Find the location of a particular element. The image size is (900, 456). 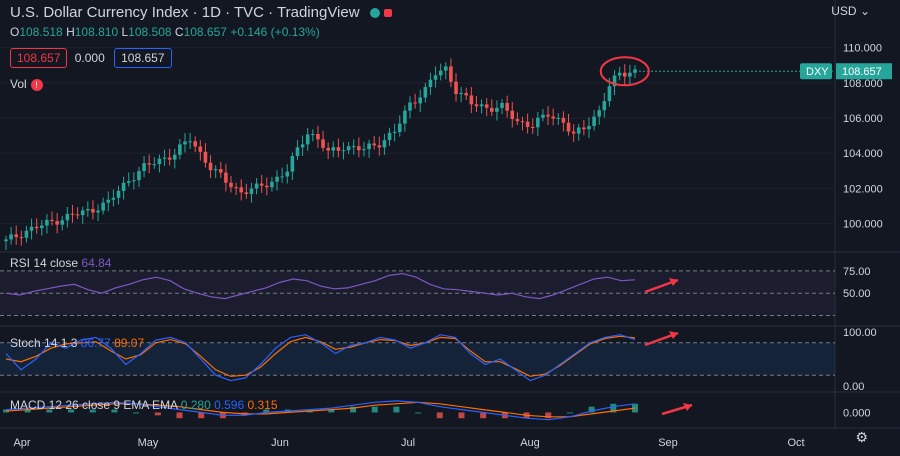

stop-icon is located at coordinates (387, 13).